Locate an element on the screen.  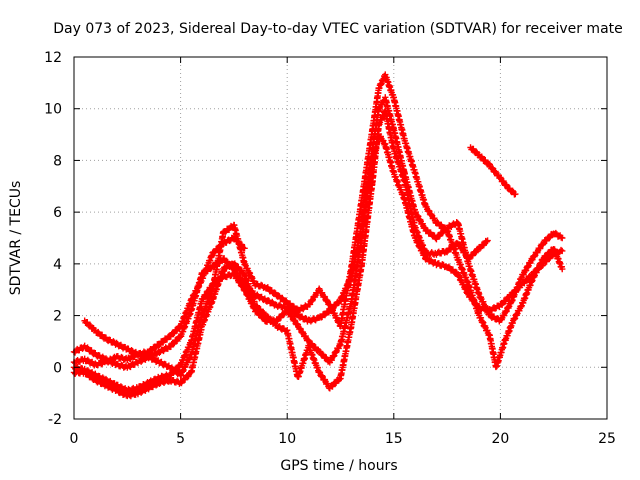
y-tick-label: 4 is located at coordinates (57, 265).